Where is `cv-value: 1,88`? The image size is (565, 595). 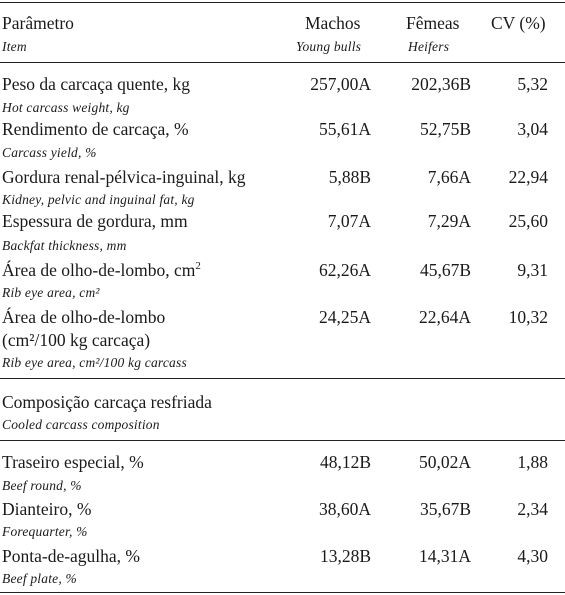 cv-value: 1,88 is located at coordinates (532, 462).